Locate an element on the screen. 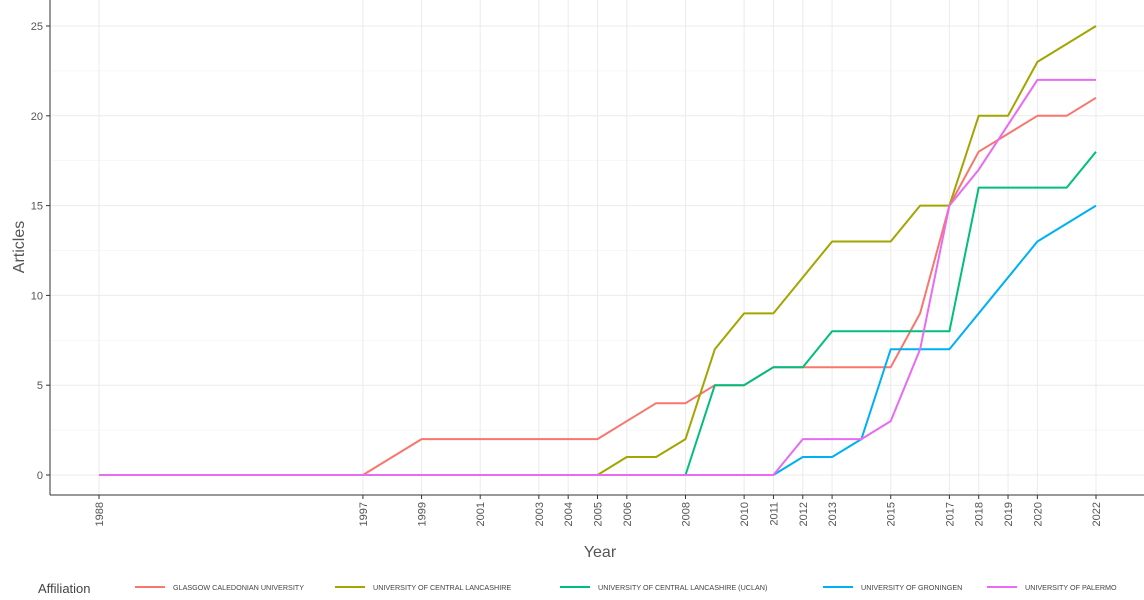  x-tick-label: 2006 is located at coordinates (628, 514).